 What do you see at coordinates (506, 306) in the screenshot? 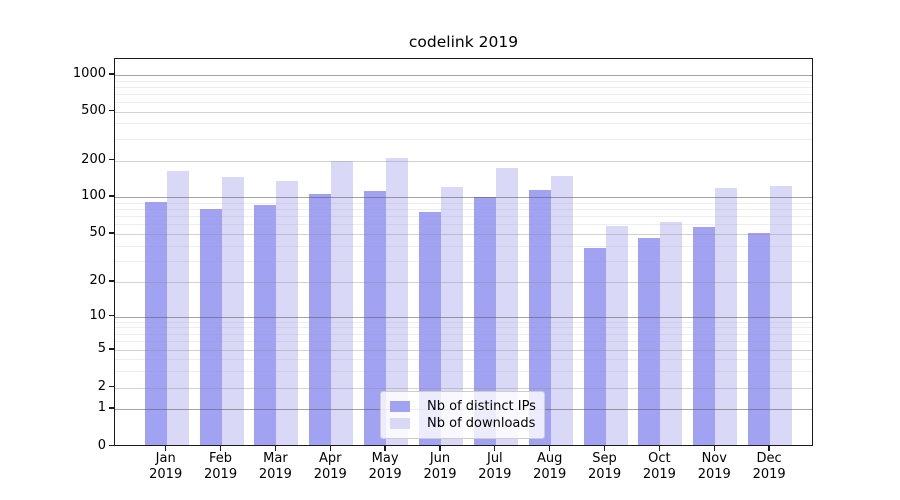
I see `bar-downloads-jul` at bounding box center [506, 306].